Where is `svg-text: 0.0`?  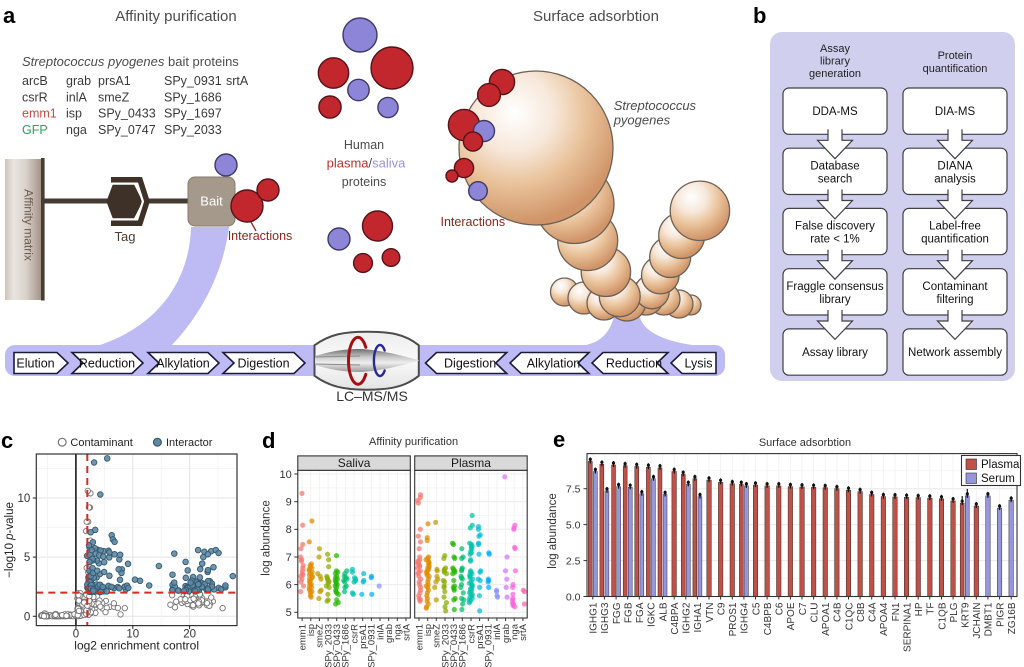
svg-text: 0.0 is located at coordinates (573, 597).